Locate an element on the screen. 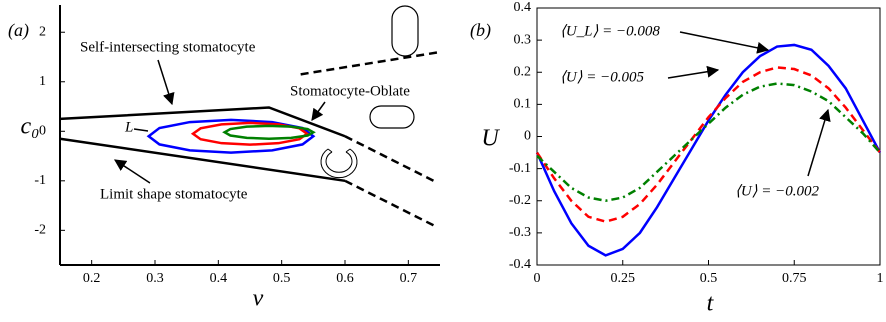 This screenshot has width=886, height=322. y-tick-label: 0.2 is located at coordinates (523, 71).